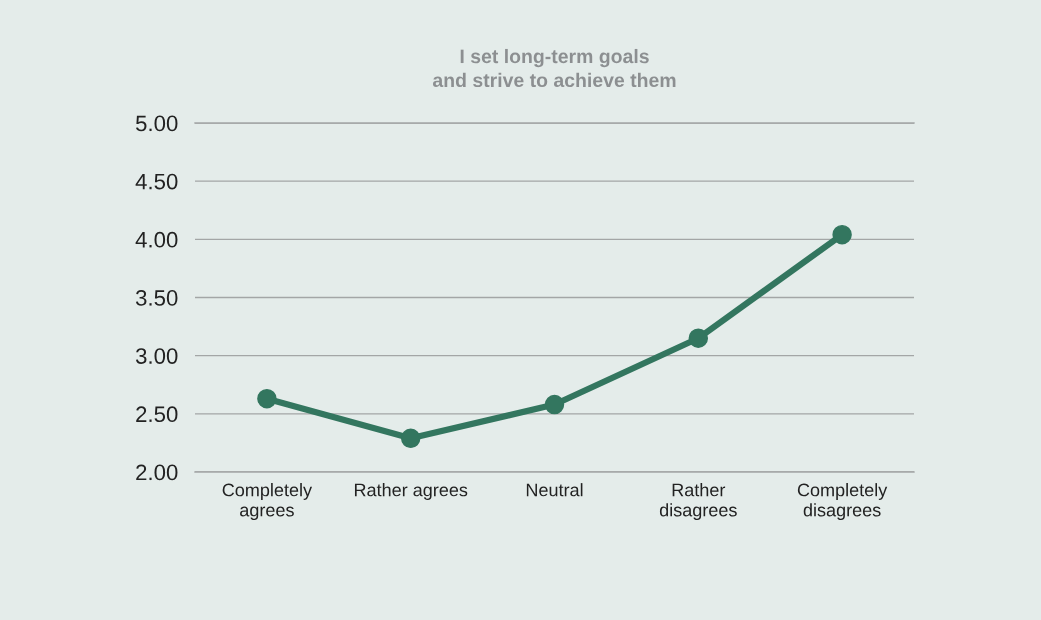  Describe the element at coordinates (554, 490) in the screenshot. I see `x-tick-label: Neutral` at that location.